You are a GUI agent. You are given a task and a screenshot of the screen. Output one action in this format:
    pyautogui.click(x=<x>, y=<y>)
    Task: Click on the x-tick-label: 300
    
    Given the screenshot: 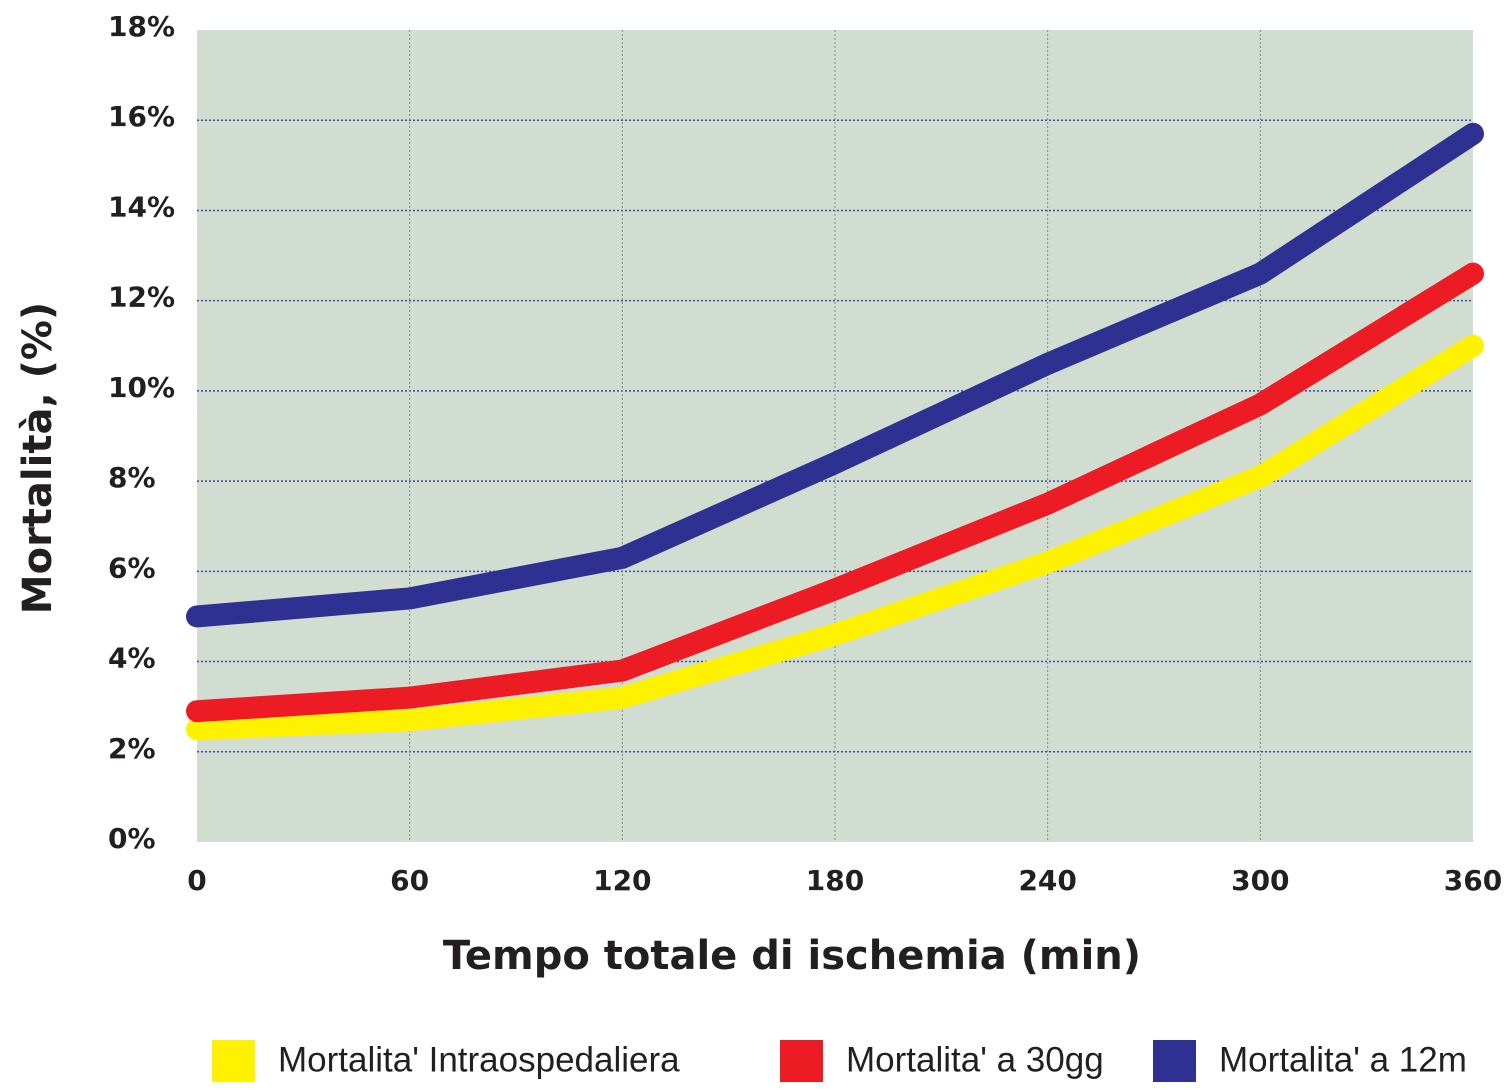 What is the action you would take?
    pyautogui.click(x=1260, y=880)
    